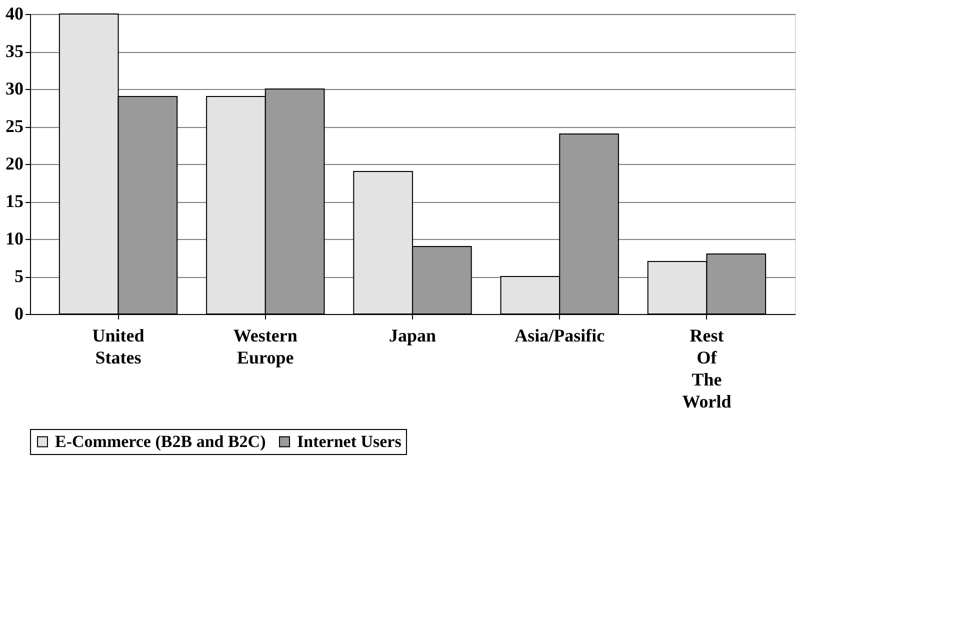 This screenshot has height=621, width=961. What do you see at coordinates (349, 441) in the screenshot?
I see `legend-label: Internet Users` at bounding box center [349, 441].